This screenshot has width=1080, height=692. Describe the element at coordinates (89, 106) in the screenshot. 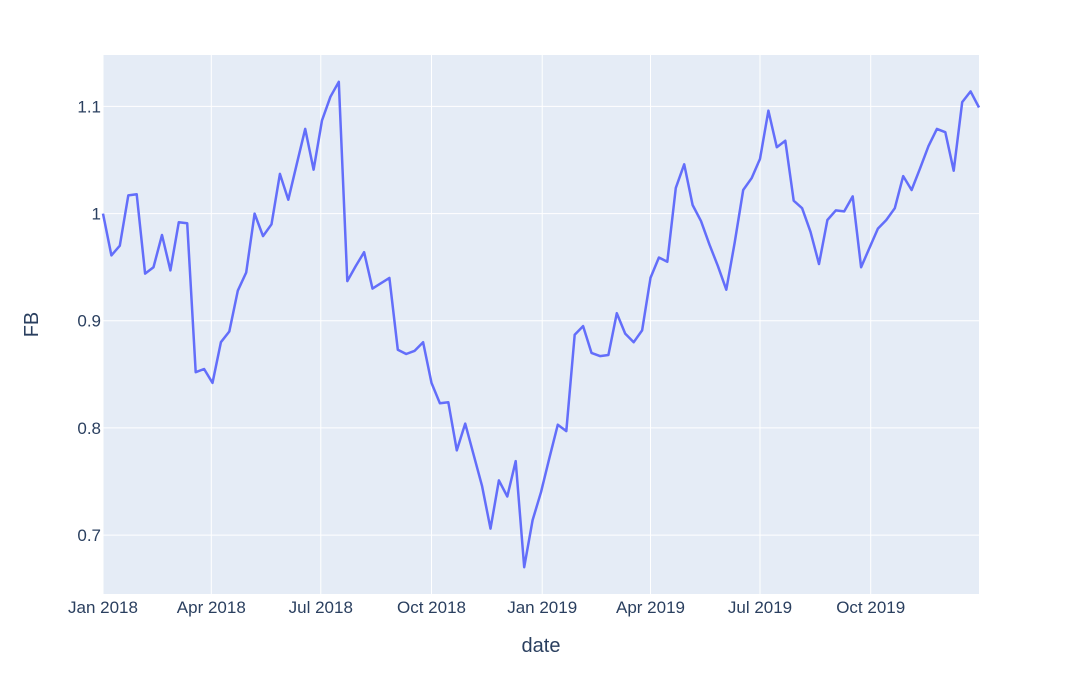

I see `y-tick-label: 1.1` at that location.